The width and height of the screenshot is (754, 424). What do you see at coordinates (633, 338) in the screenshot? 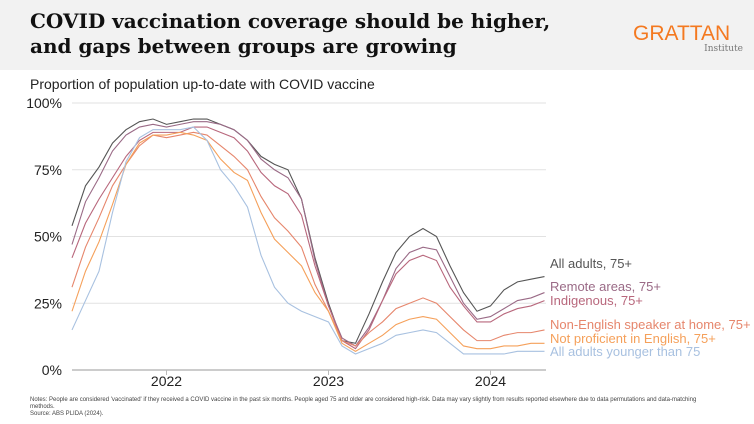
I see `series-label: Not proficient in English, 75+` at bounding box center [633, 338].